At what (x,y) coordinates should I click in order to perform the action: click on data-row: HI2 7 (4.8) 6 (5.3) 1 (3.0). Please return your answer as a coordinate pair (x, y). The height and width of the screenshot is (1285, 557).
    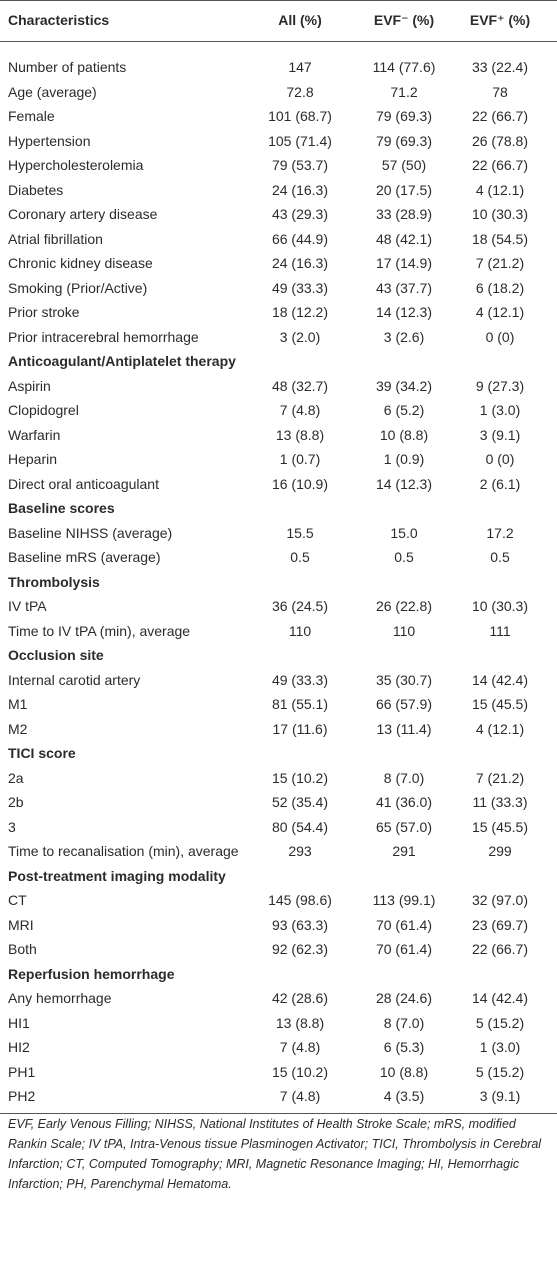
    Looking at the image, I should click on (278, 1047).